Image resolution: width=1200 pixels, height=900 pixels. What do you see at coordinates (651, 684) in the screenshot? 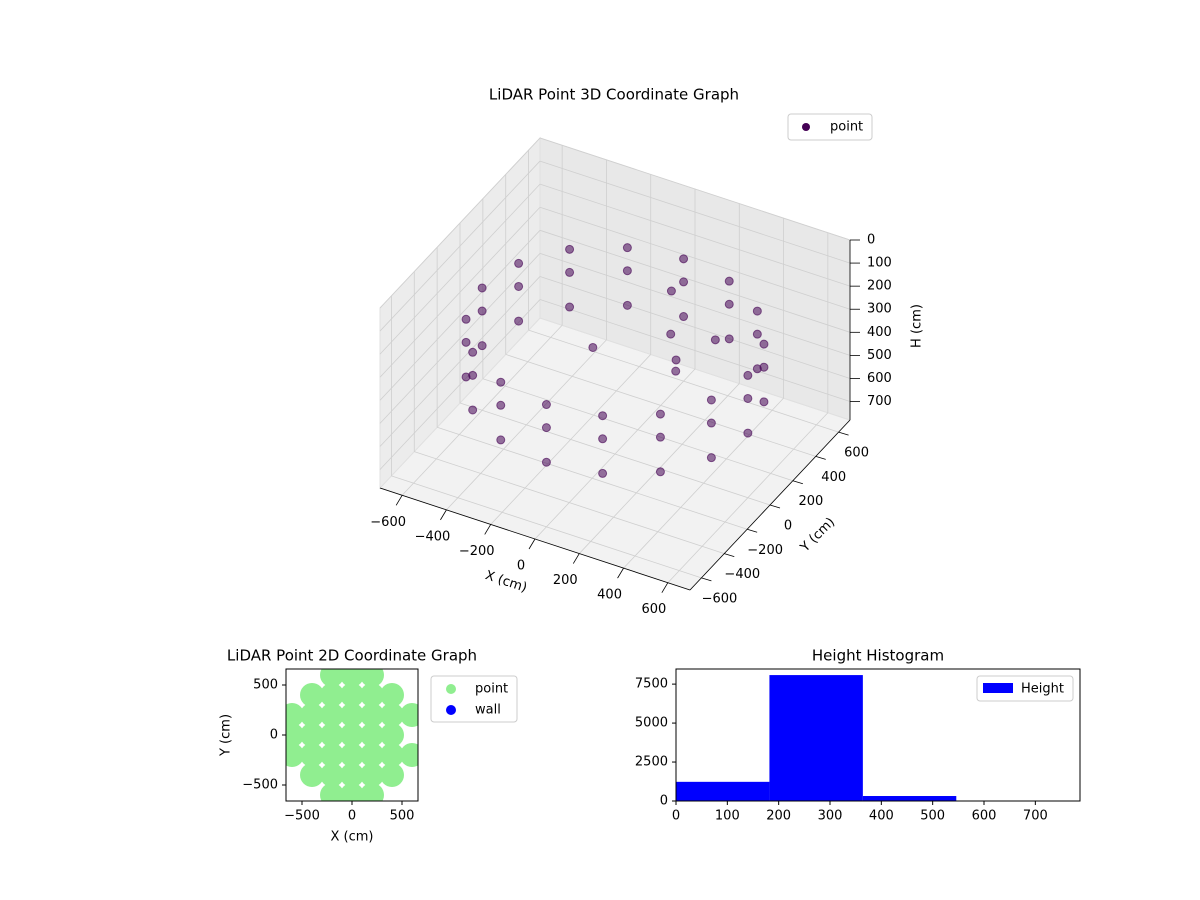
I see `y-tick-label: 7500` at bounding box center [651, 684].